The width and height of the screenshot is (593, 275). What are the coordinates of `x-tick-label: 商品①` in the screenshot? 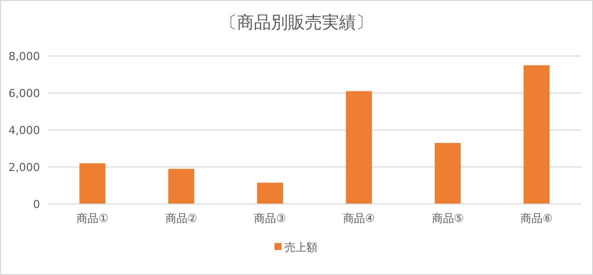 It's located at (92, 218).